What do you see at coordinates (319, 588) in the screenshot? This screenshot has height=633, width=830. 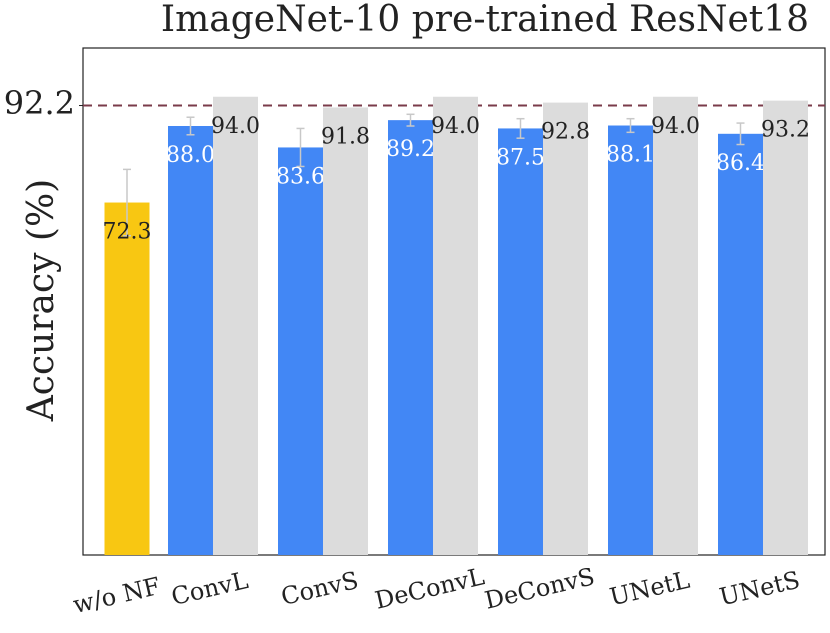 I see `x-tick-label: ConvS` at bounding box center [319, 588].